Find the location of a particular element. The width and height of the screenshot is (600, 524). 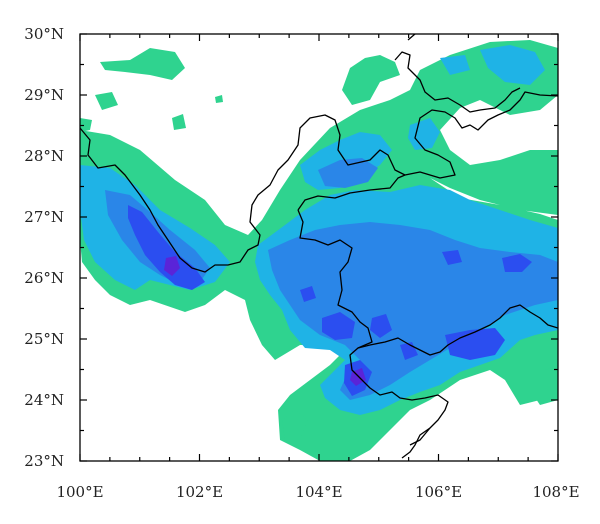

y-tick-label: 27°N is located at coordinates (44, 217).